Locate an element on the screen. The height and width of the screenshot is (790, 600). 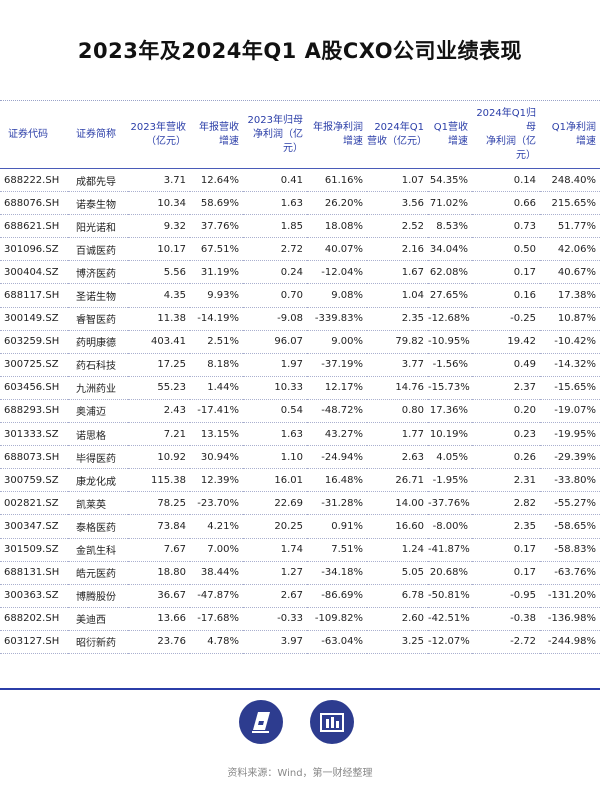
cell-net-profit-q1: -0.95 is located at coordinates (506, 596).